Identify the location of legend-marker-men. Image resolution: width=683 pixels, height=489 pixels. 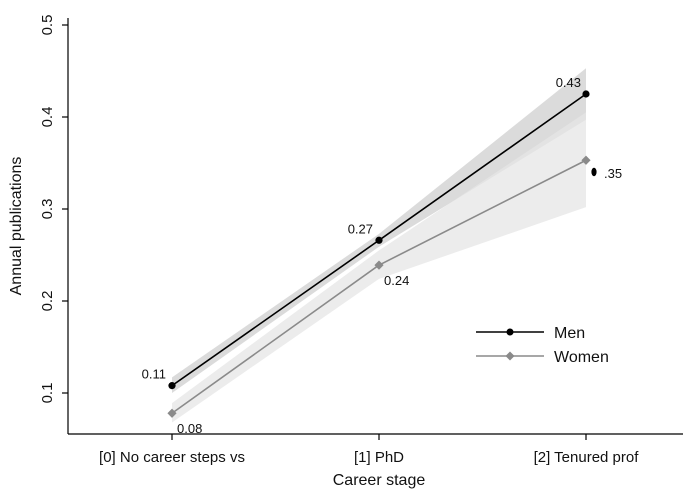
(510, 332).